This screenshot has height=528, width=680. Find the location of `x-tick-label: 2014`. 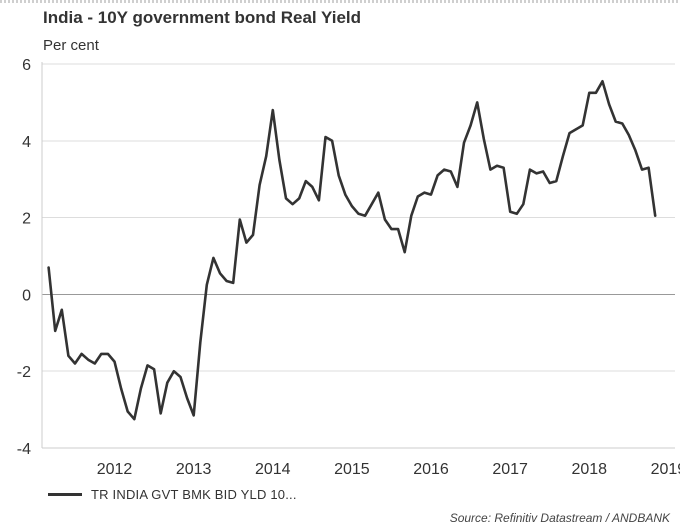

x-tick-label: 2014 is located at coordinates (273, 469).